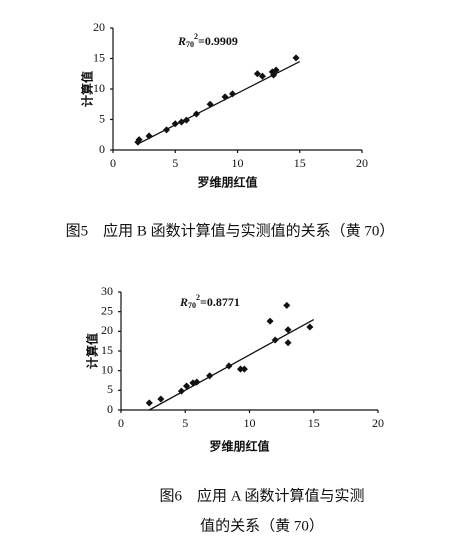 The image size is (460, 547). Describe the element at coordinates (262, 525) in the screenshot. I see `caption: 值的关系（黄 70）` at that location.